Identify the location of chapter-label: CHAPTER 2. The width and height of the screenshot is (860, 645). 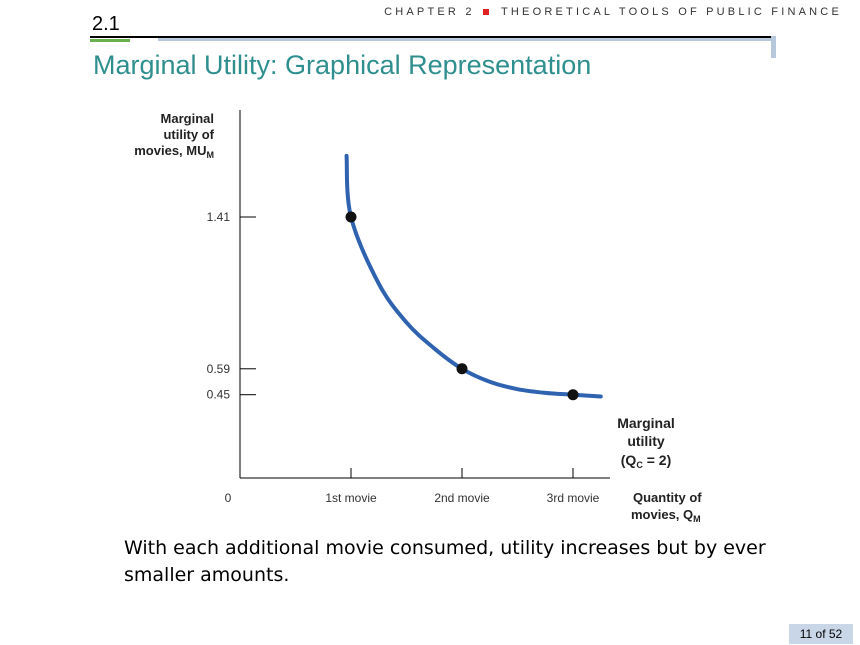
(429, 12).